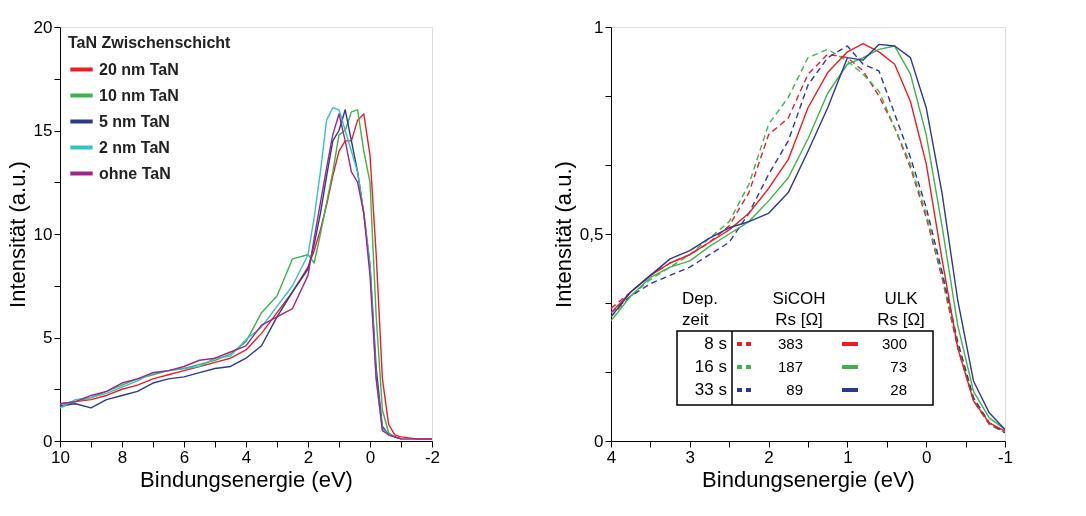 Image resolution: width=1086 pixels, height=516 pixels. Describe the element at coordinates (139, 95) in the screenshot. I see `legend-label: 10 nm TaN` at that location.